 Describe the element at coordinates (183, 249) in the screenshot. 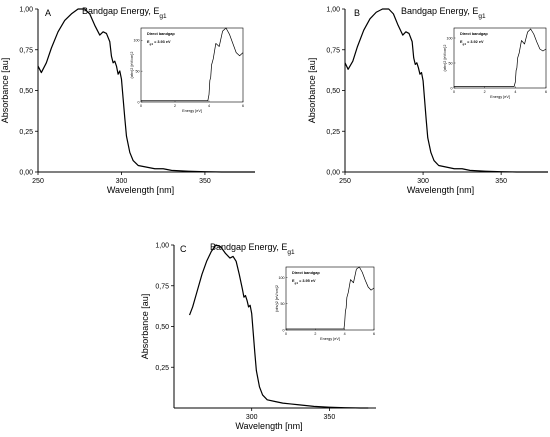

I see `panel-label: C` at that location.